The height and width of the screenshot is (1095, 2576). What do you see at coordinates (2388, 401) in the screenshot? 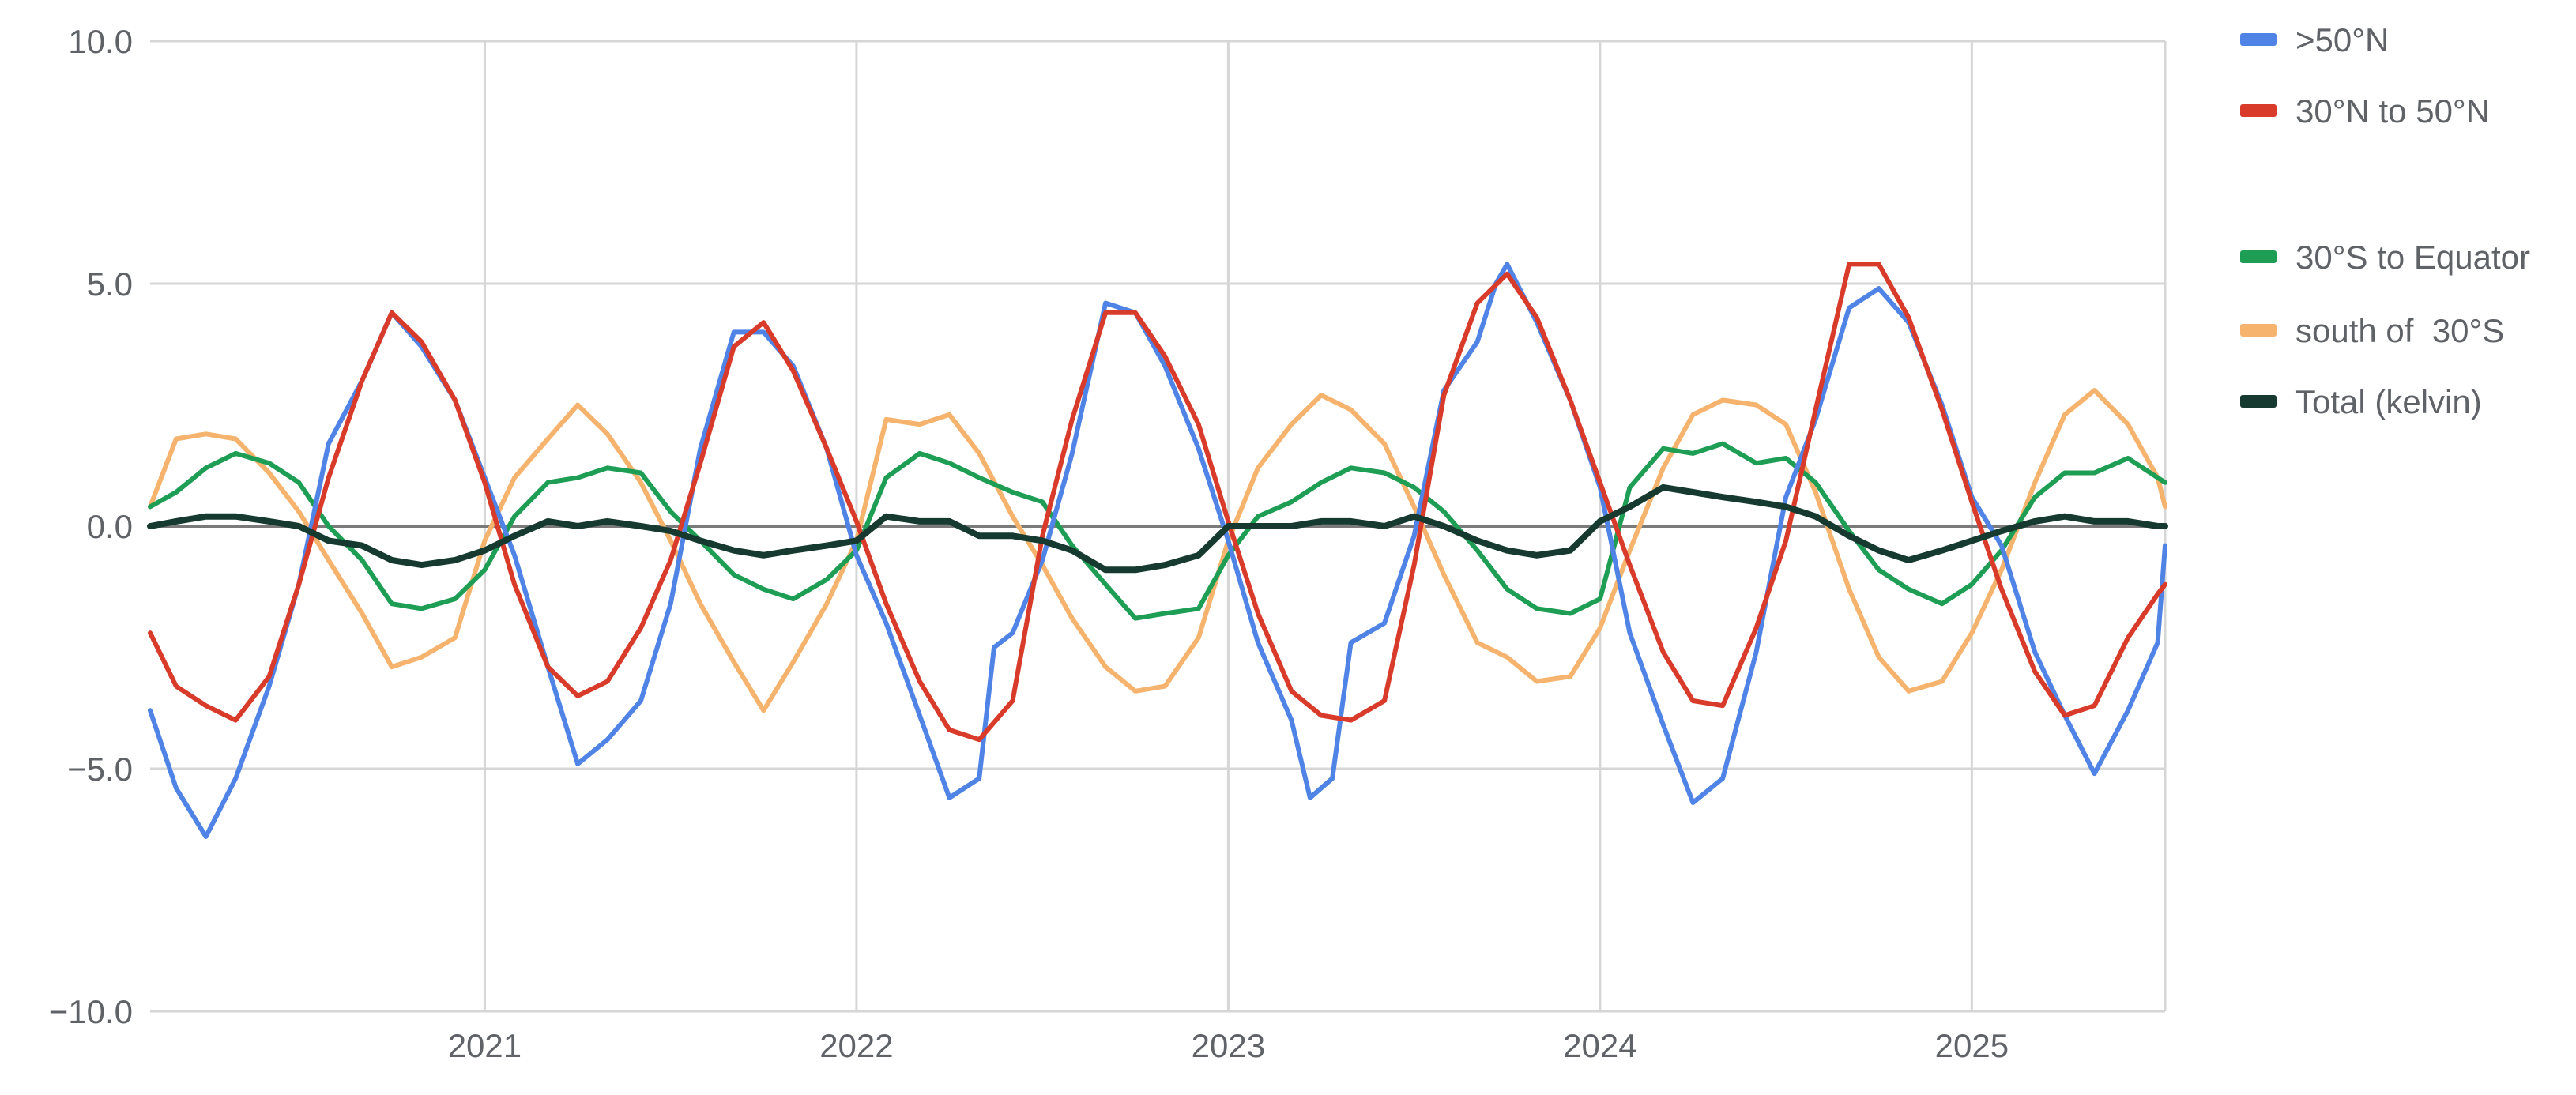
I see `legend-label: Total (kelvin)` at bounding box center [2388, 401].